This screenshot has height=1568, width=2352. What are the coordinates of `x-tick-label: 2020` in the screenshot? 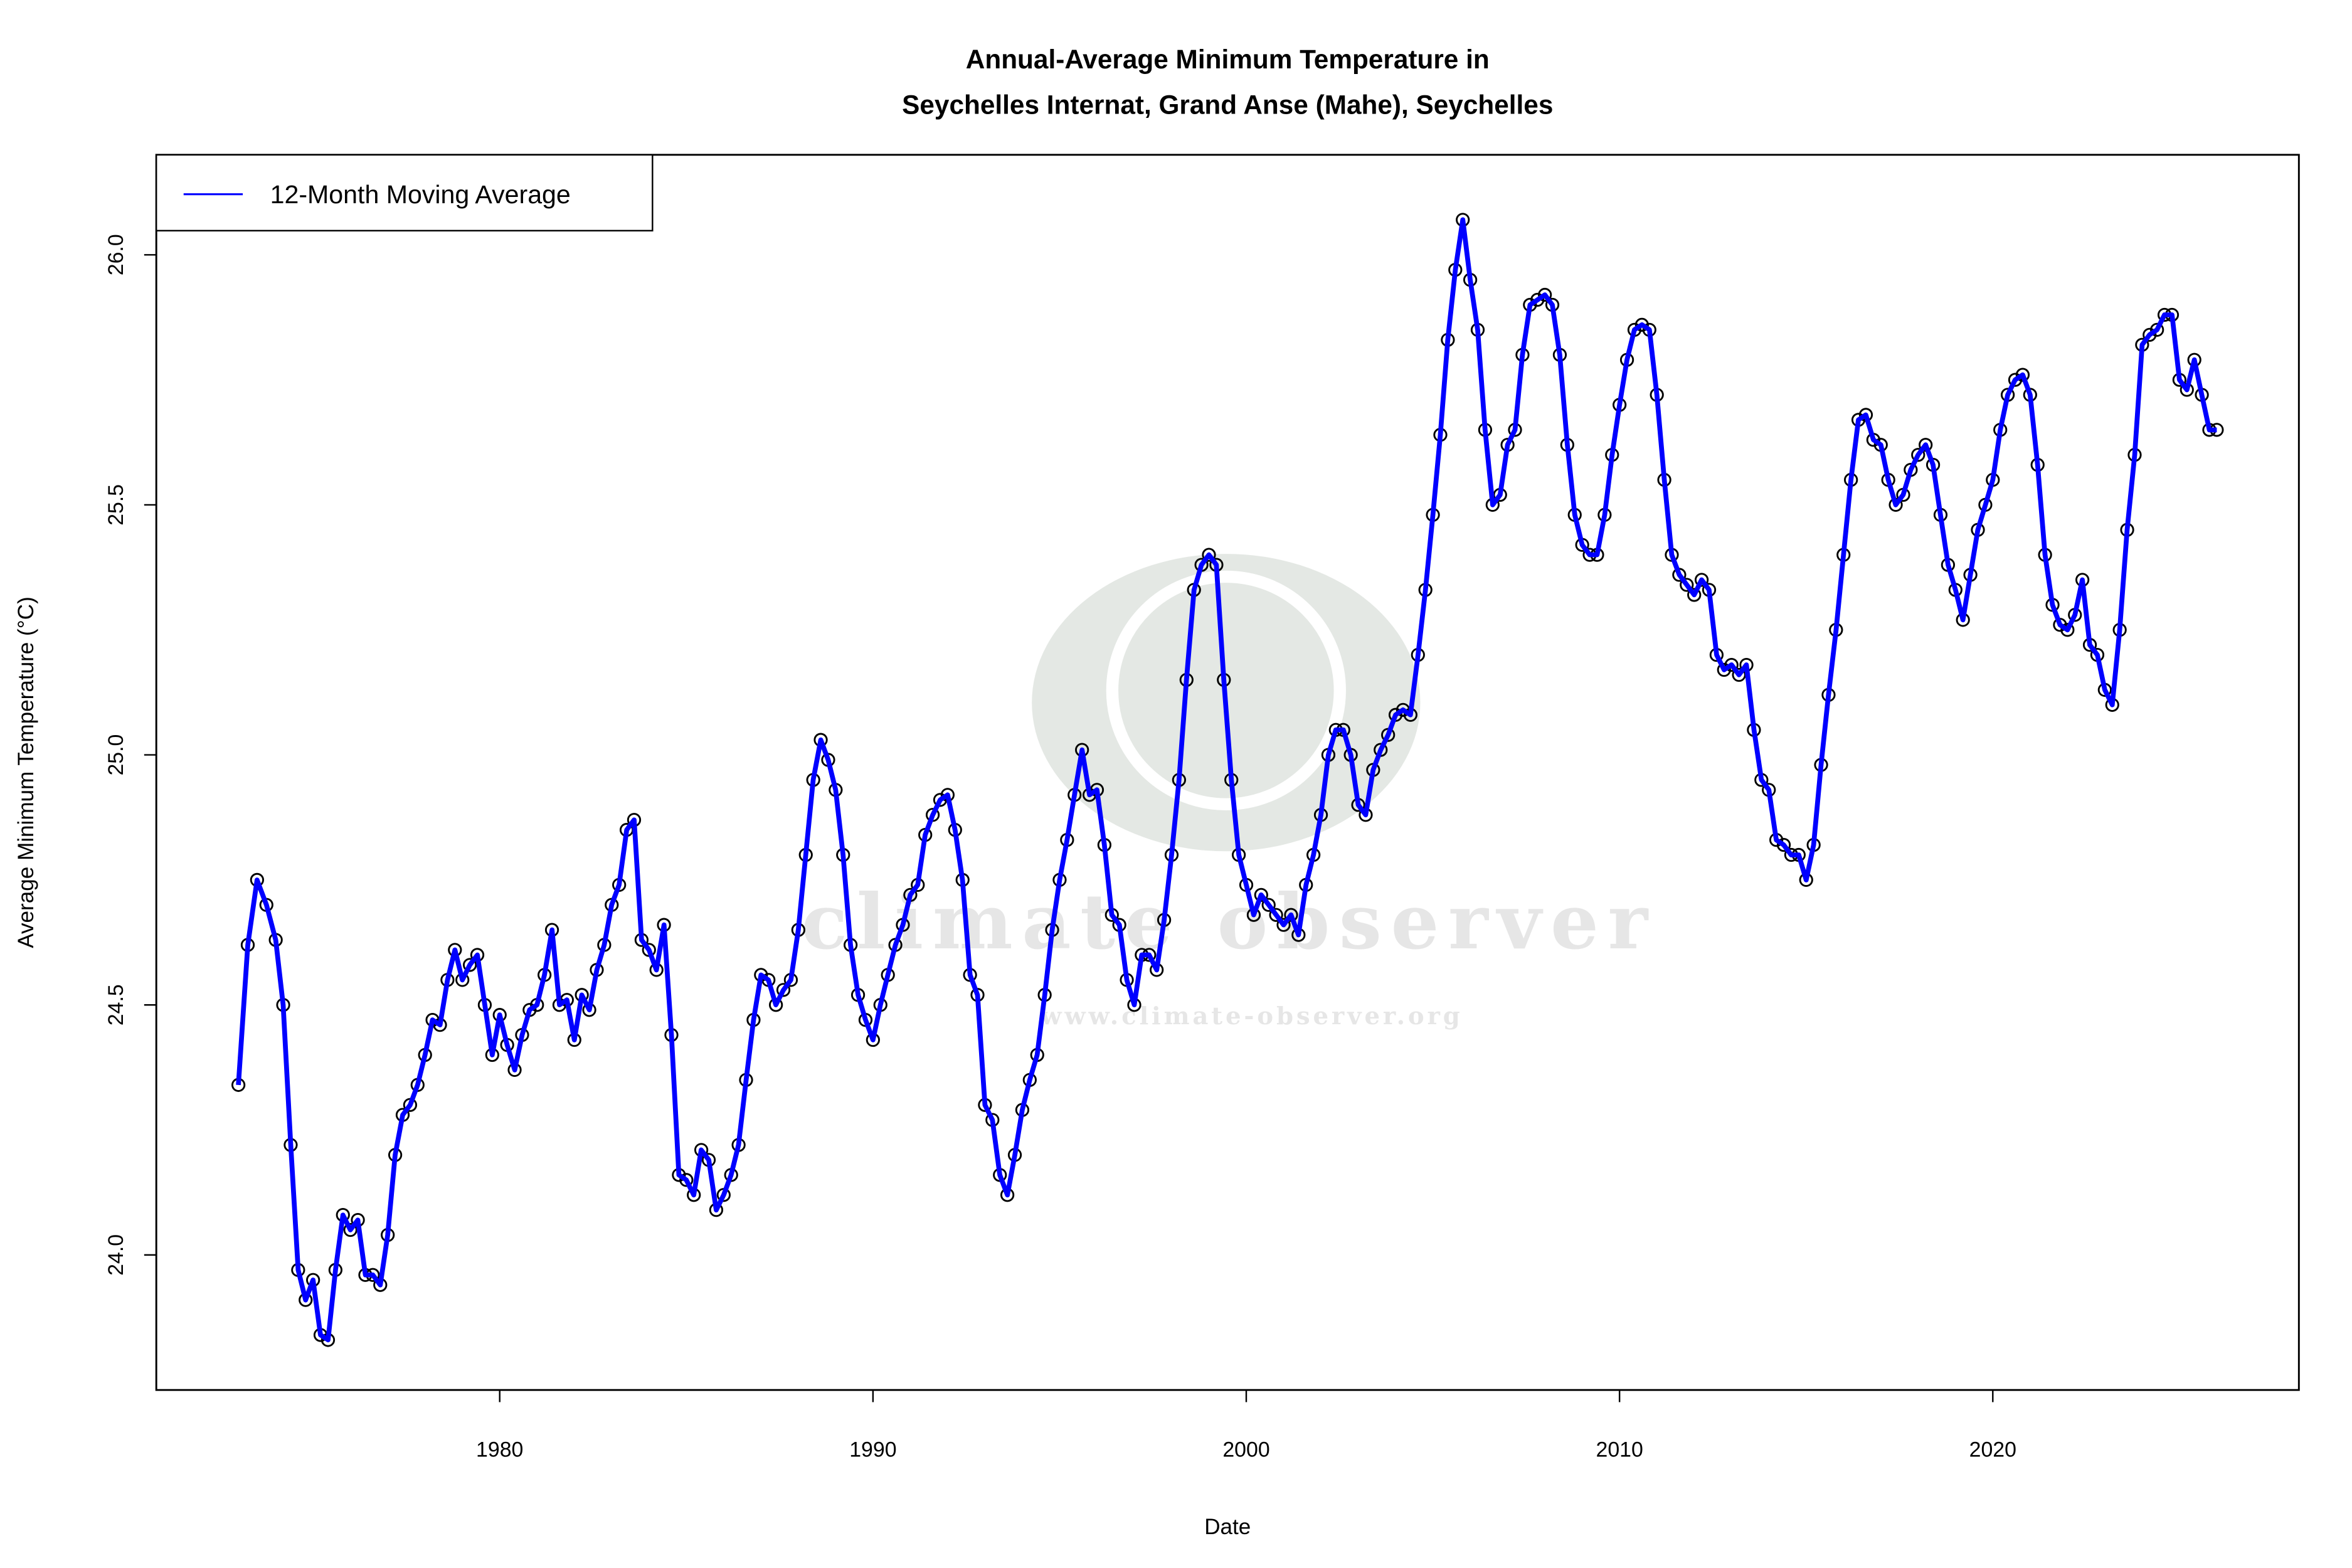 It's located at (1992, 1450).